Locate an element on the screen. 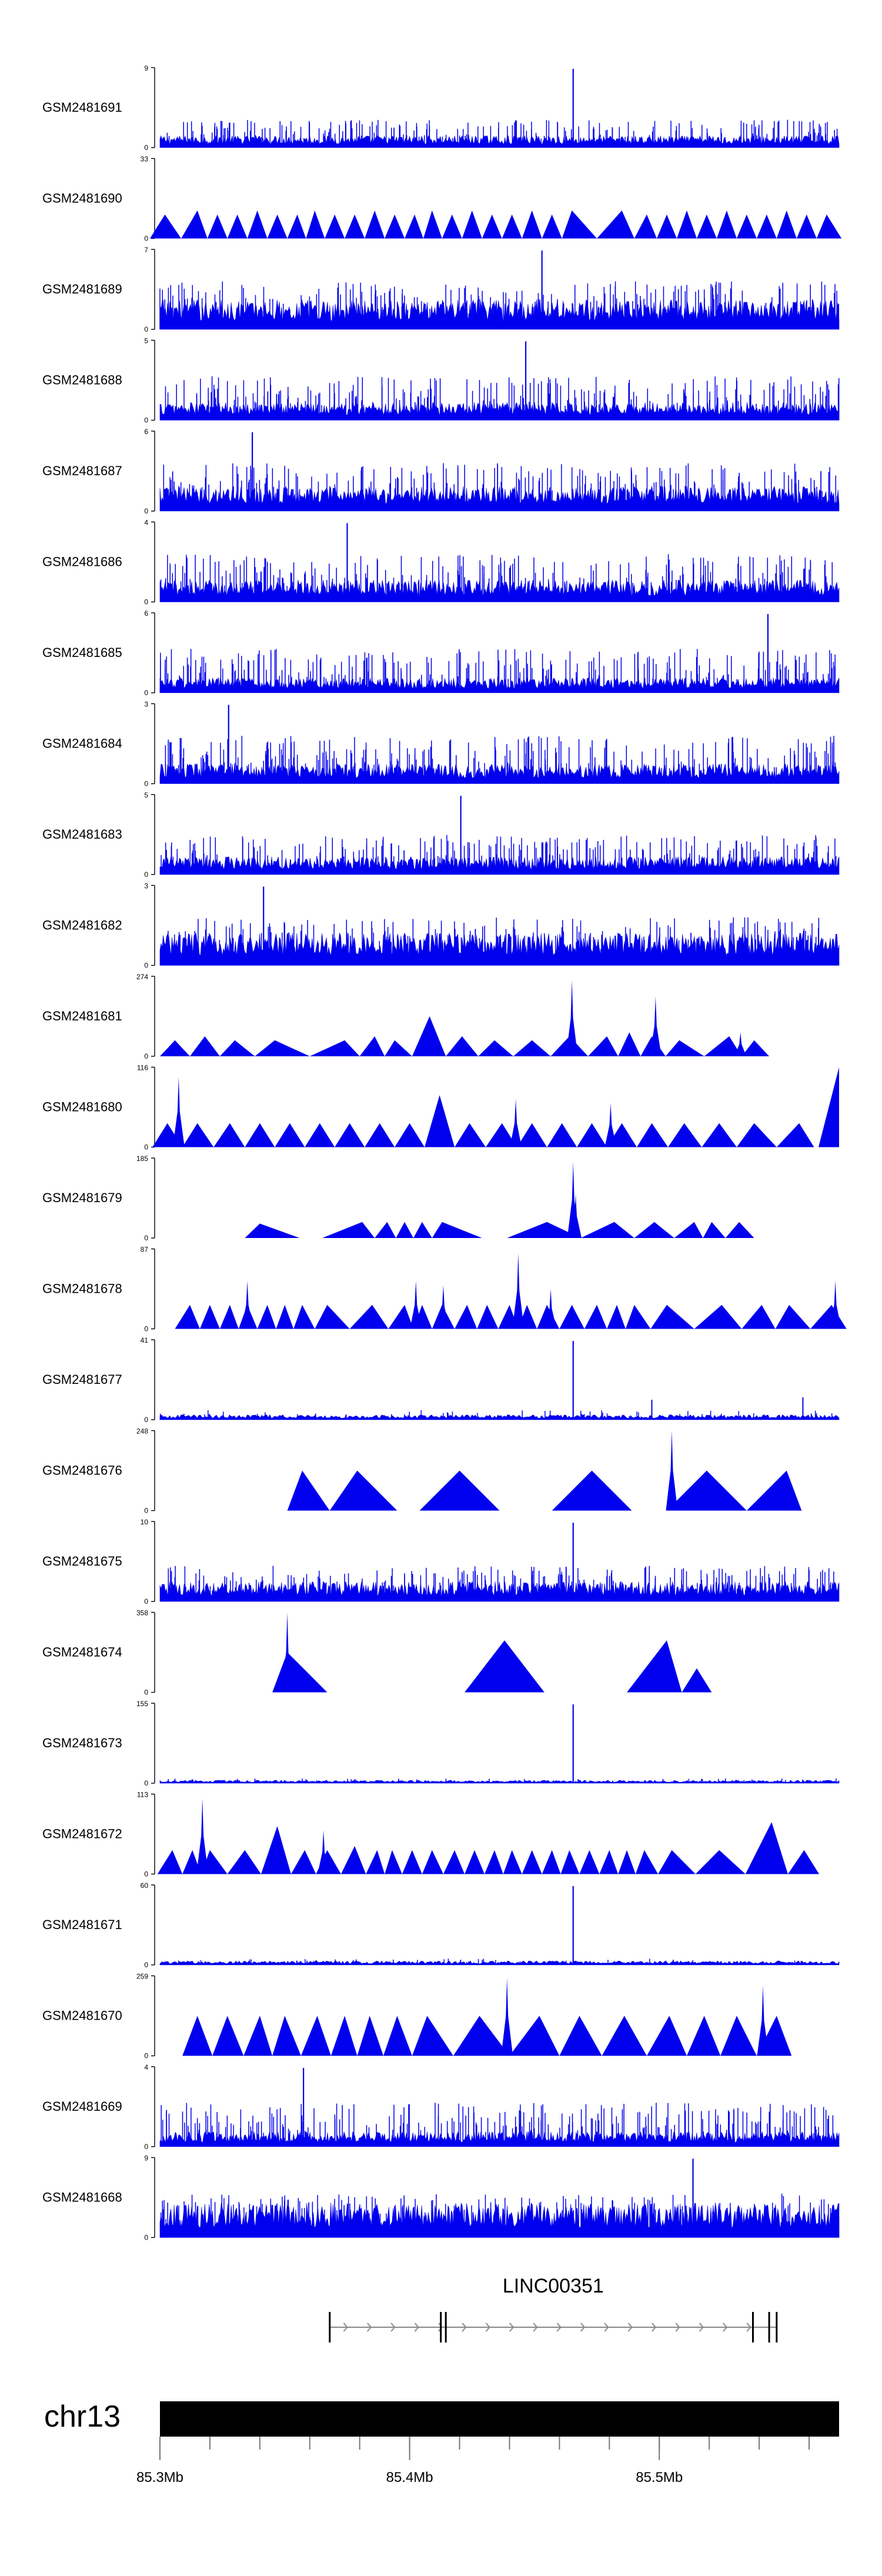  track-gsm2481686: GSM2481686 4 0 is located at coordinates (441, 562).